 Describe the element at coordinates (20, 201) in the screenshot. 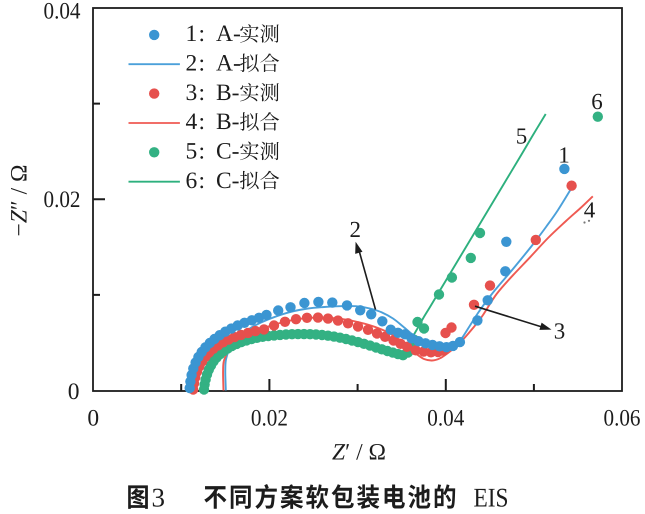

I see `svg-text: −Z″ / Ω` at that location.